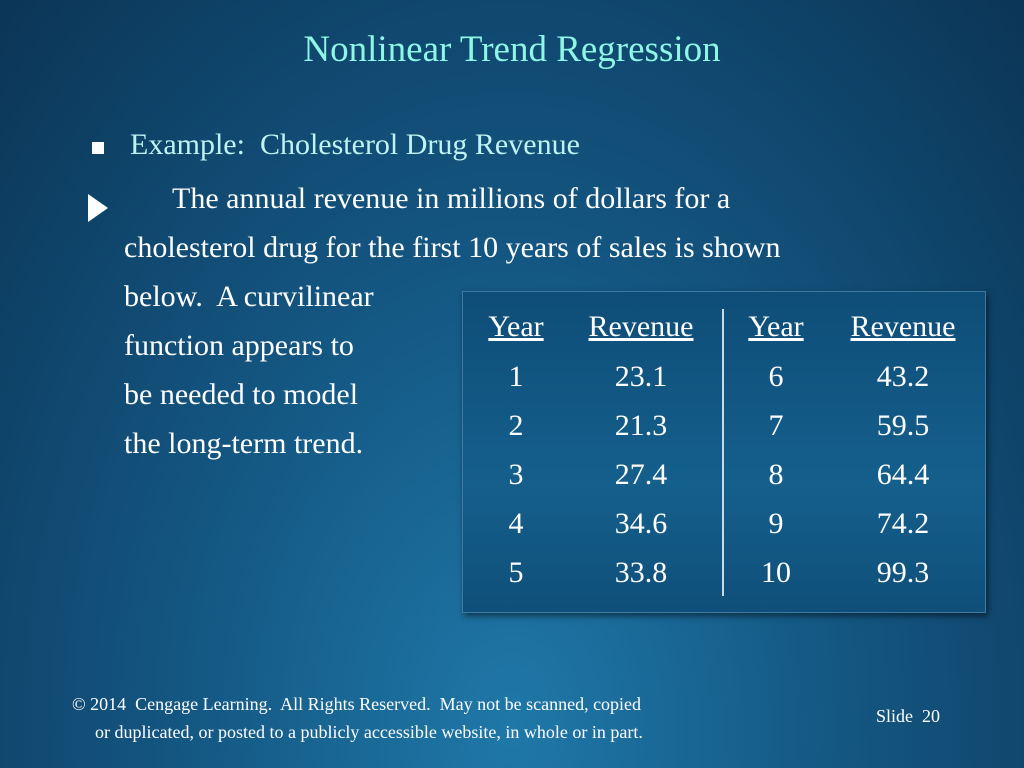  I want to click on table-cell: 59.5, so click(903, 425).